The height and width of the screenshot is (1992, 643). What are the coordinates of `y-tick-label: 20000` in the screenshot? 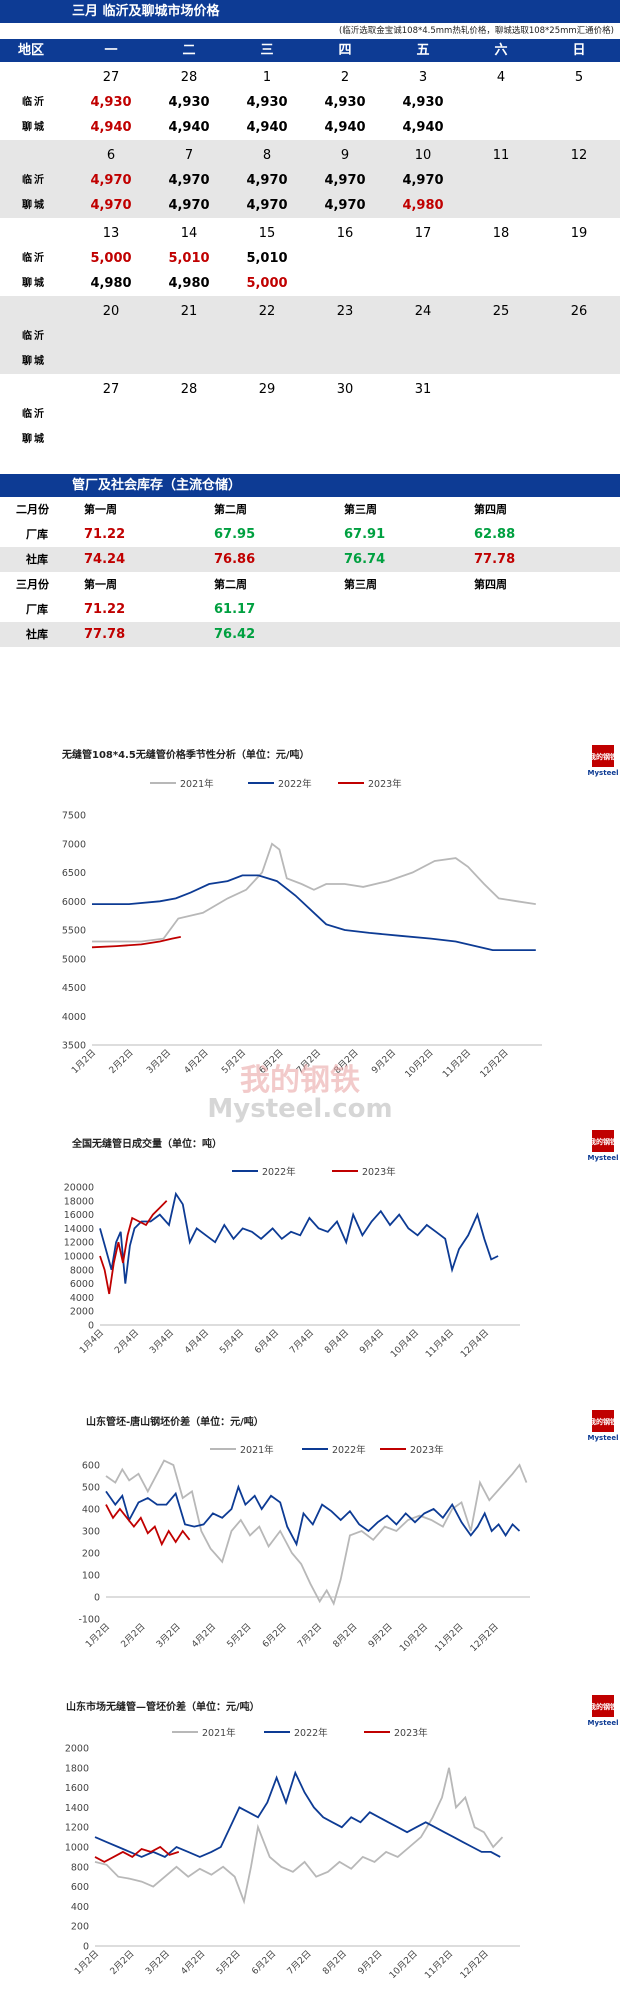 It's located at (79, 1188).